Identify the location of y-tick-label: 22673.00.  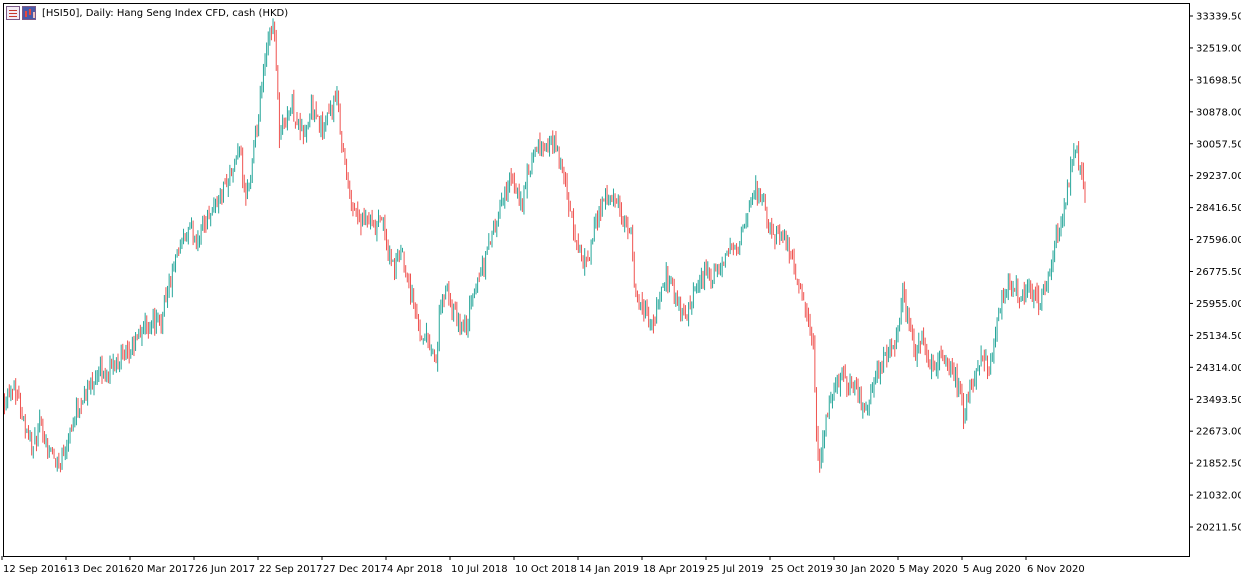
(1218, 432).